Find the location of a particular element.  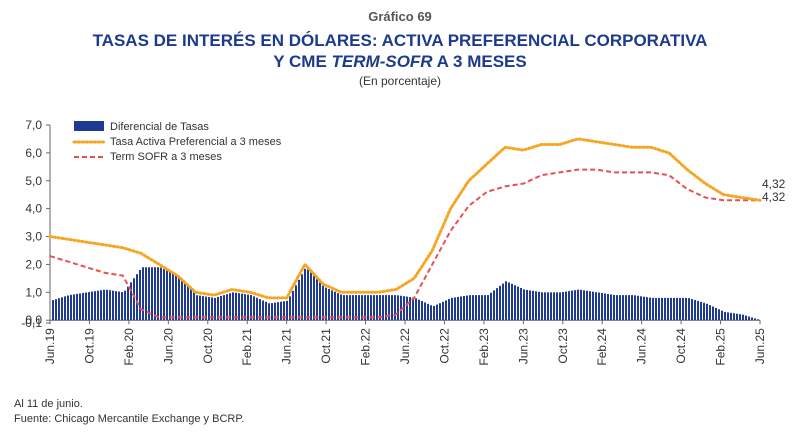

activa-end-label: 4,32 is located at coordinates (774, 184).